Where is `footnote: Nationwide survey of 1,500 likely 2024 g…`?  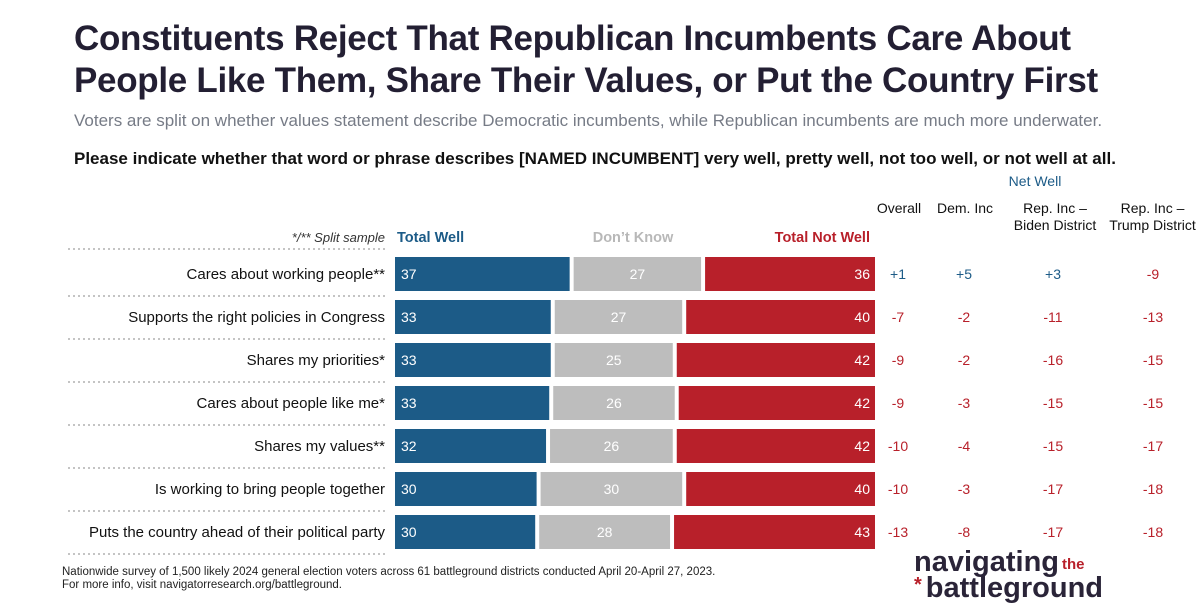 footnote: Nationwide survey of 1,500 likely 2024 g… is located at coordinates (388, 579).